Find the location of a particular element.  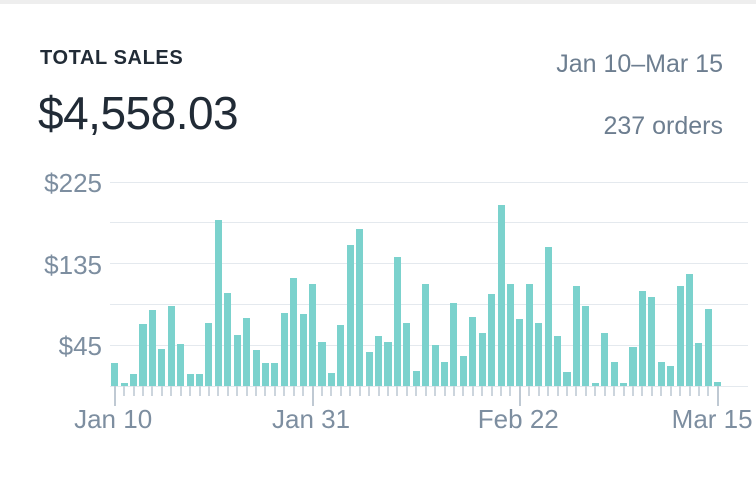

orders-count: 237 orders is located at coordinates (663, 126).